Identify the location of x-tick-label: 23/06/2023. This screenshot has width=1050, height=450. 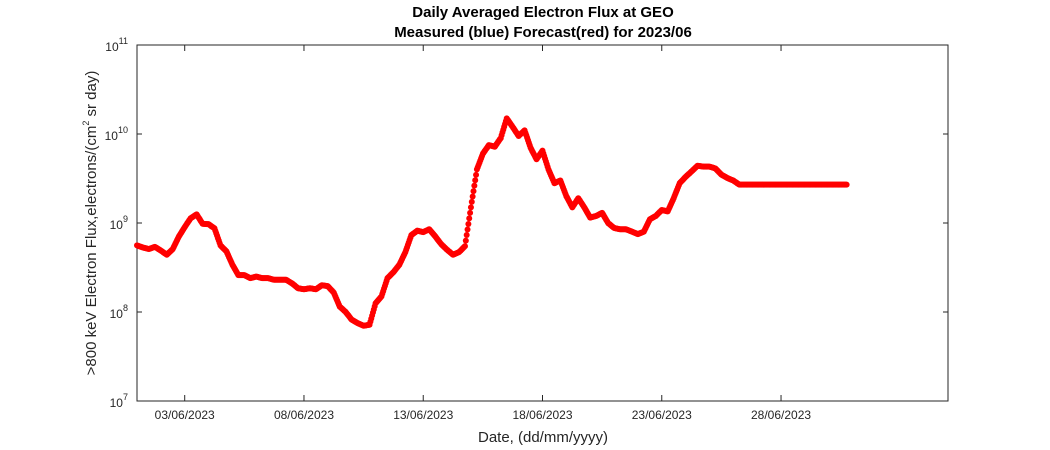
(662, 415).